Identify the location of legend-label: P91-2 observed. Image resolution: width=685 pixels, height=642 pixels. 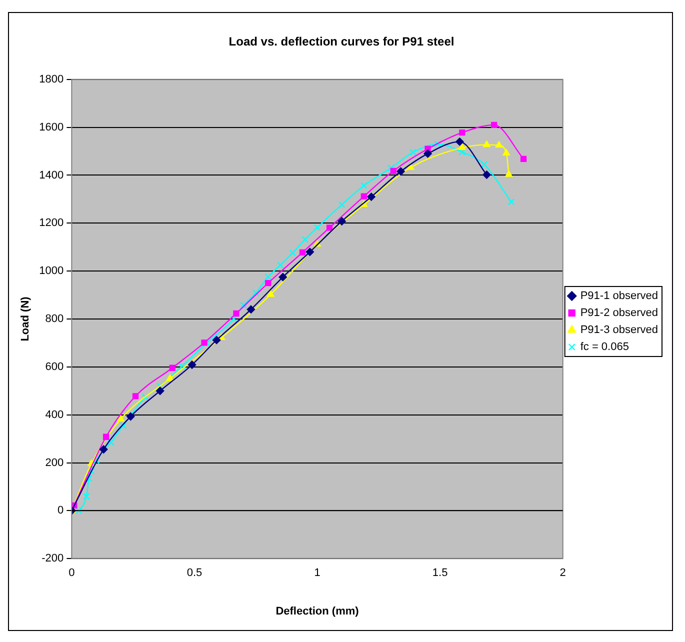
(619, 313).